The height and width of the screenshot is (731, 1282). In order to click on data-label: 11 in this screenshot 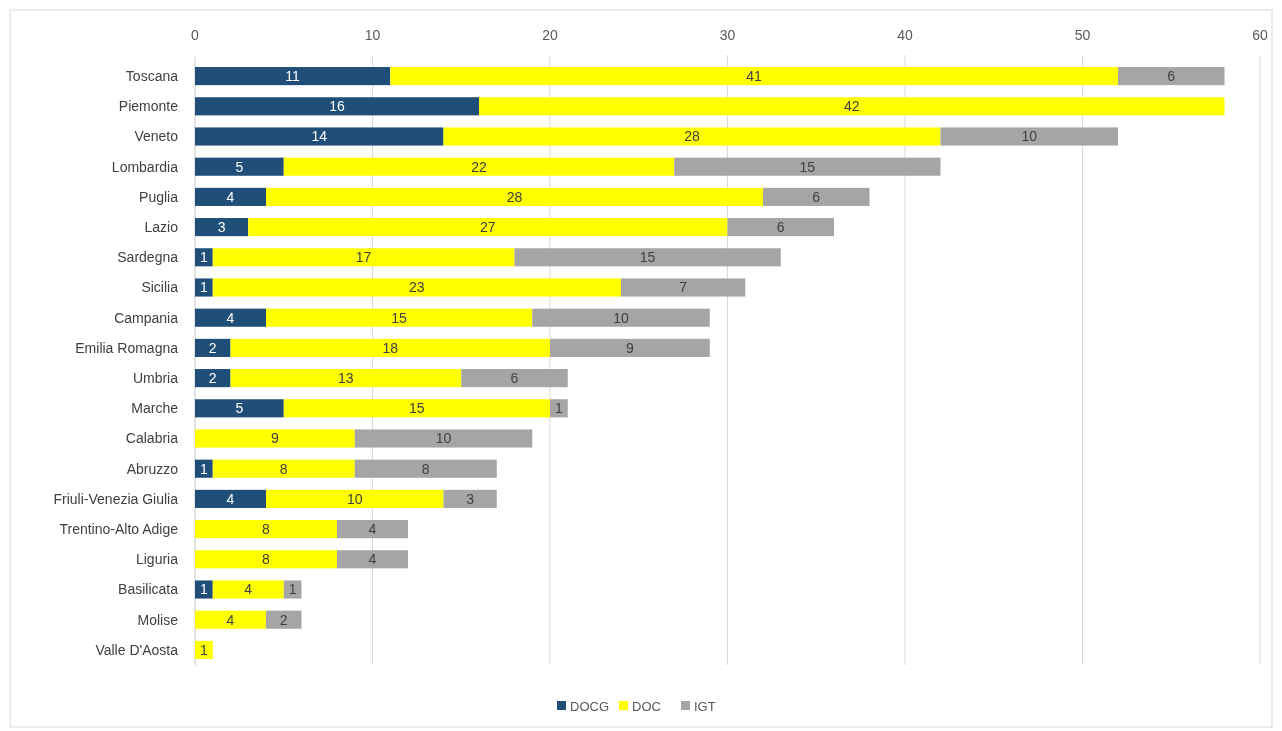, I will do `click(293, 76)`.